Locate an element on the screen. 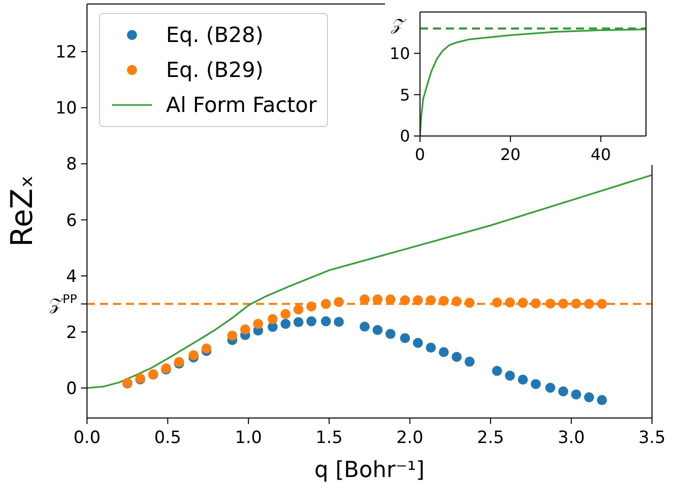 The width and height of the screenshot is (693, 483). y-axis-title: ReZₓ is located at coordinates (22, 211).